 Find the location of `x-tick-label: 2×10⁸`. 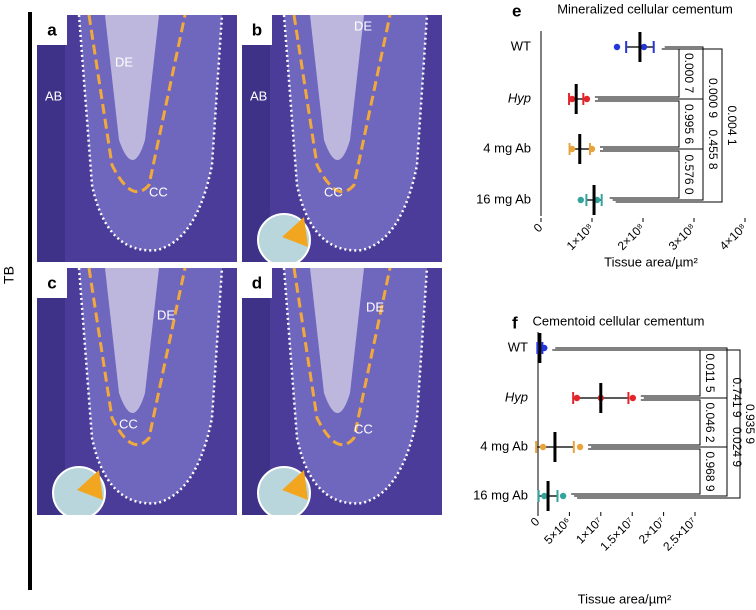

x-tick-label: 2×10⁸ is located at coordinates (631, 236).